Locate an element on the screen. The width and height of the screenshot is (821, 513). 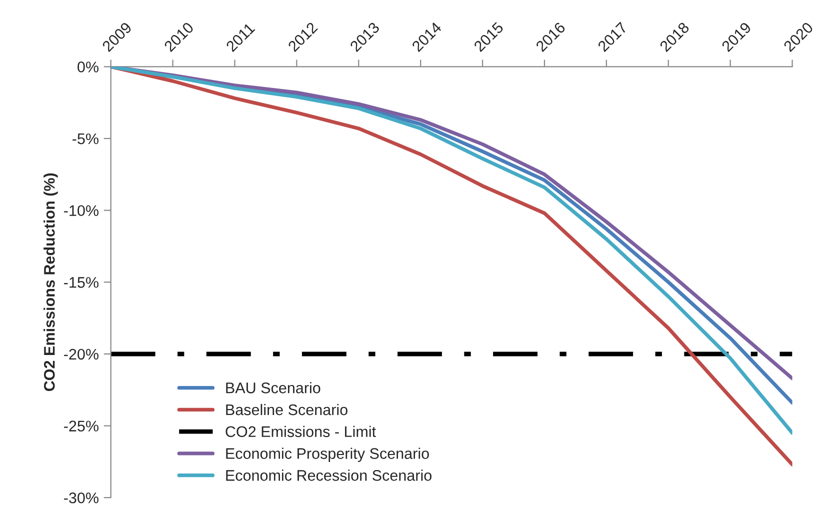
y-tick-label: 0% is located at coordinates (88, 67).